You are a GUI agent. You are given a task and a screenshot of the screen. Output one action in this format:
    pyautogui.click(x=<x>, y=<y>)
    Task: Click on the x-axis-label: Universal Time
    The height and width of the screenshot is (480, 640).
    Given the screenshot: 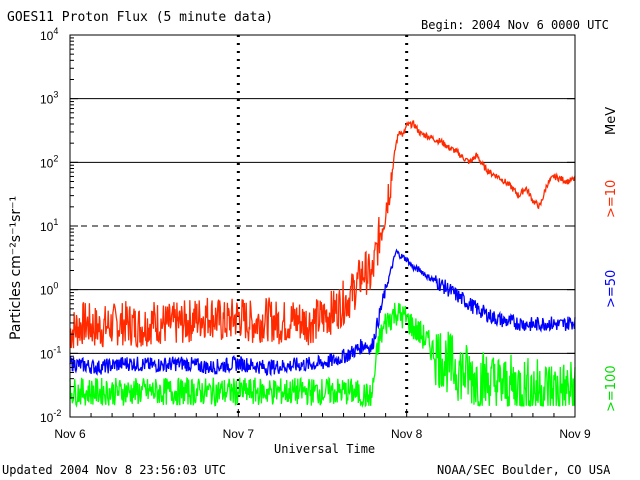 What is the action you would take?
    pyautogui.click(x=325, y=449)
    